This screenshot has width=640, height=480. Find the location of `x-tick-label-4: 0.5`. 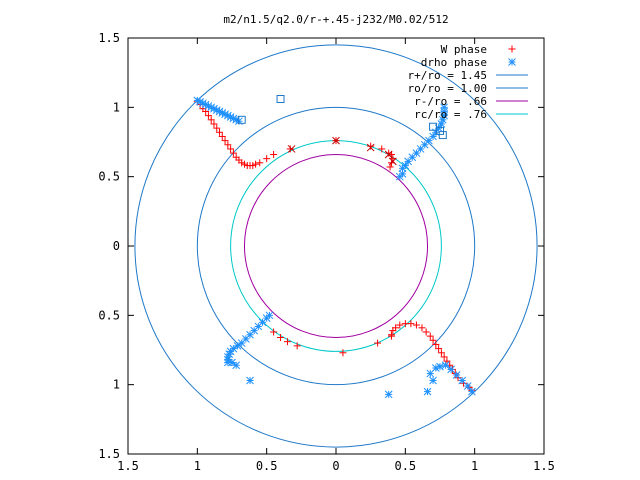

x-tick-label-4: 0.5 is located at coordinates (405, 466).